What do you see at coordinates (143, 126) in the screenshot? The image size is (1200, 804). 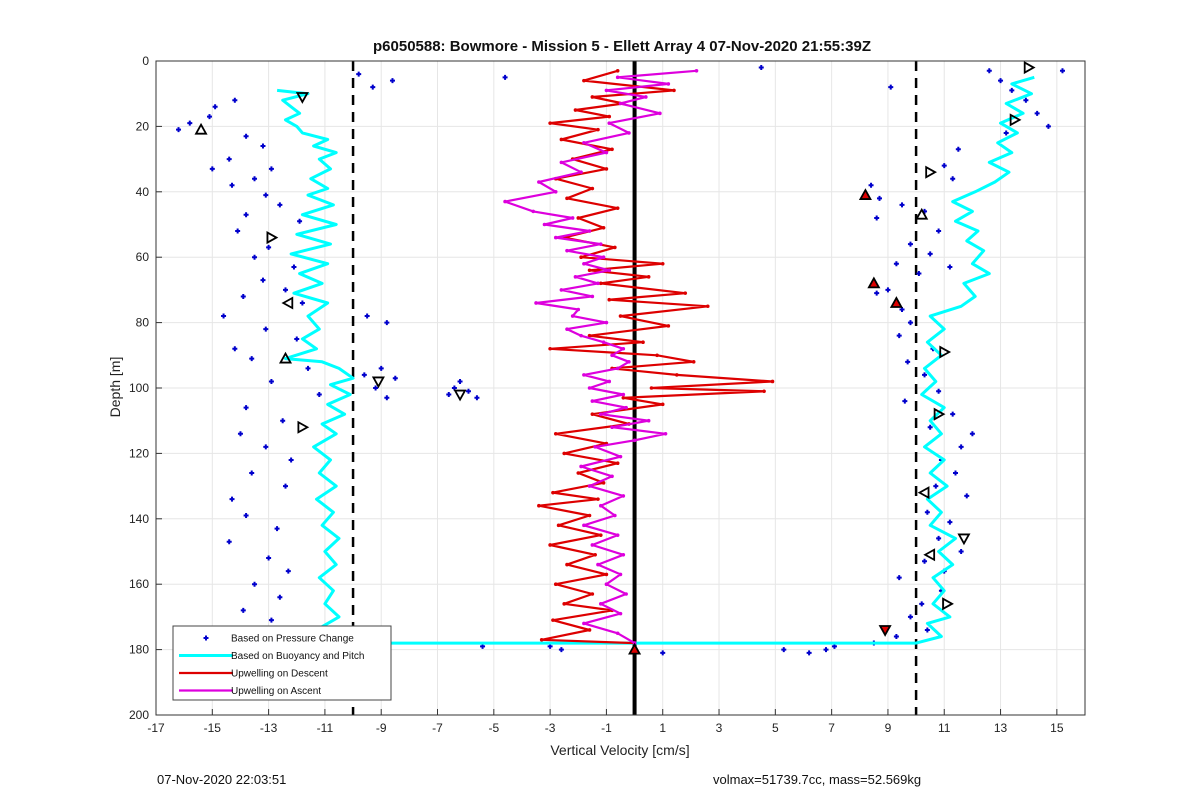 I see `y-tick-label: 20` at bounding box center [143, 126].